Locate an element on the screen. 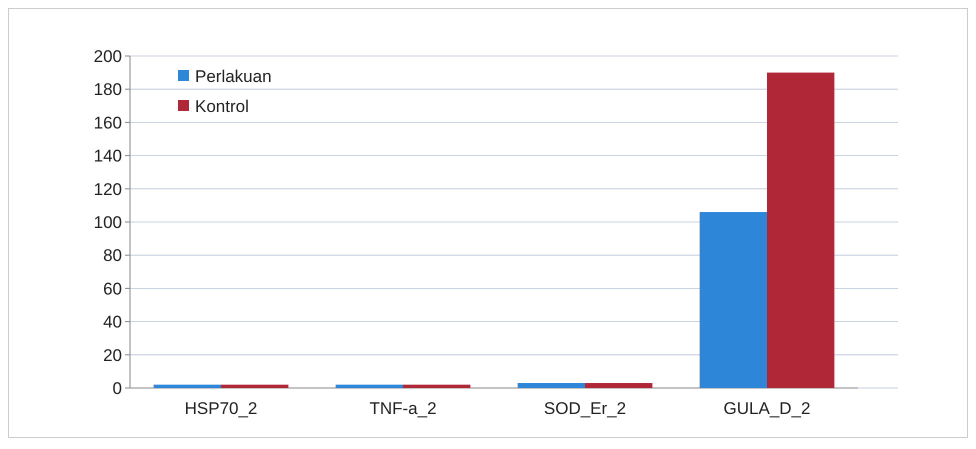 This screenshot has height=449, width=976. legend-label: Perlakuan is located at coordinates (233, 76).